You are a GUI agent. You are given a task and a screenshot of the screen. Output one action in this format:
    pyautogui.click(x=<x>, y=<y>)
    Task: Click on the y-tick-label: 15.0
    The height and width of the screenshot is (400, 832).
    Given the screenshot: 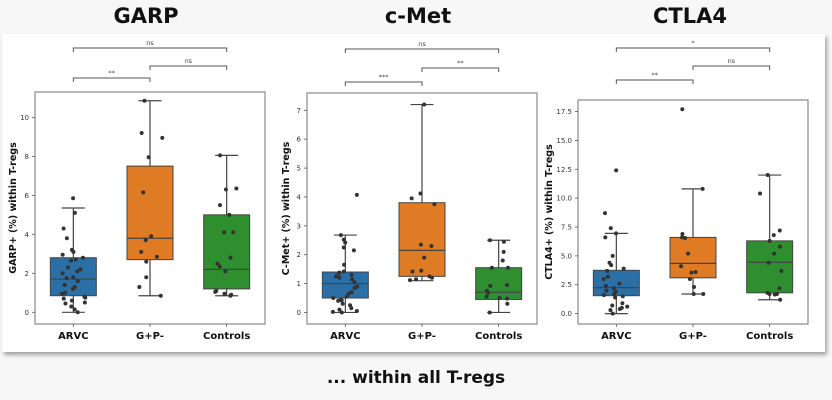 What is the action you would take?
    pyautogui.click(x=564, y=141)
    